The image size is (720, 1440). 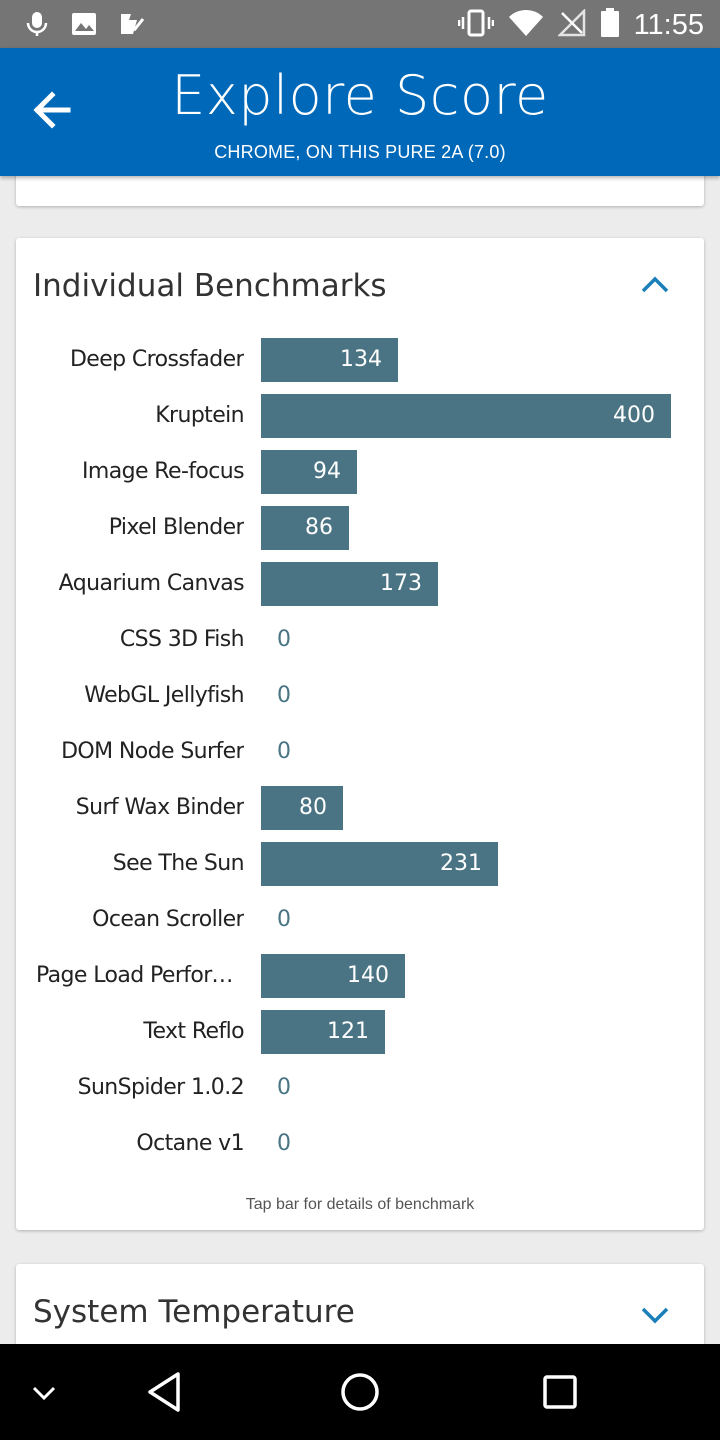 I want to click on benchmark-row: Aquarium Canvas 173, so click(x=360, y=584).